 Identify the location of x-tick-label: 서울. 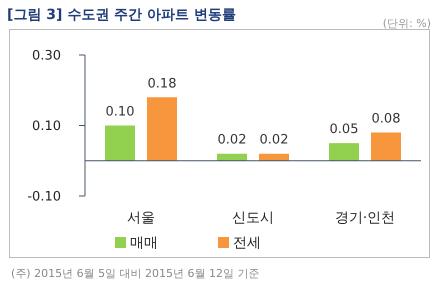
(141, 218).